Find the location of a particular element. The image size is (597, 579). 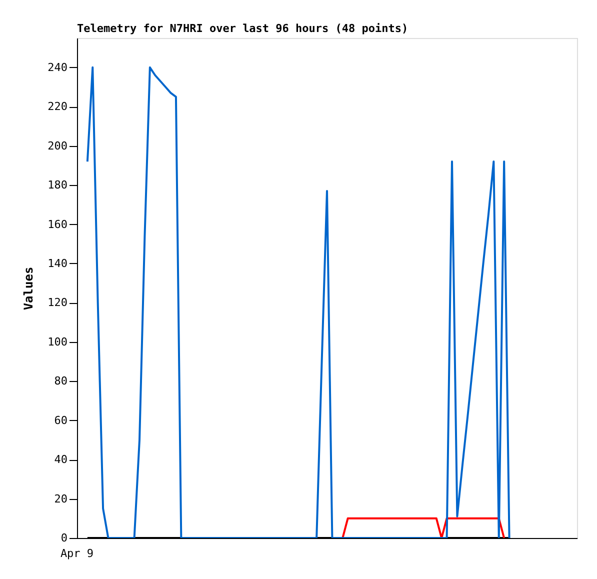

y-tick-label: 140 is located at coordinates (58, 263).